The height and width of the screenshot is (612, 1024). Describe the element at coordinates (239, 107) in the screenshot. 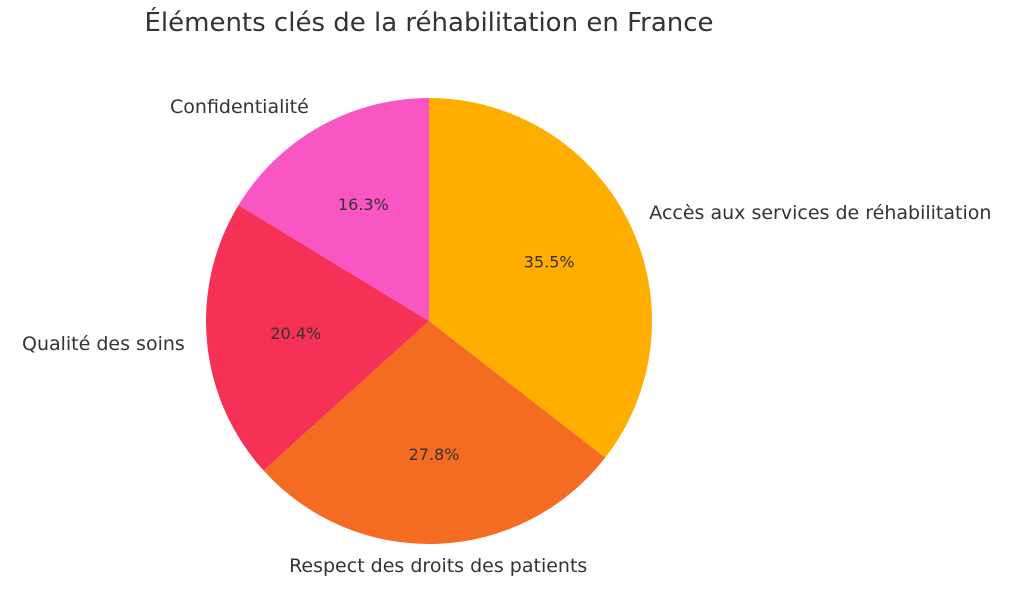

I see `pie-category-label: Confidentialité` at that location.